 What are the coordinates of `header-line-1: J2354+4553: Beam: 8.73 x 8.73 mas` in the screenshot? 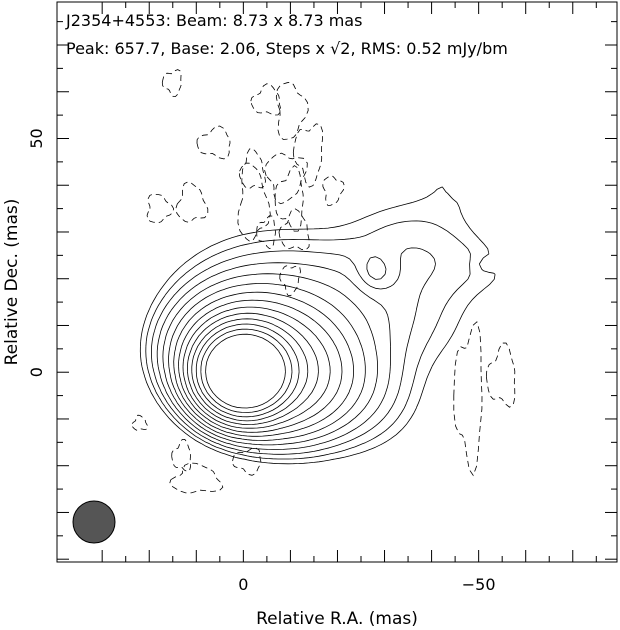 It's located at (213, 20).